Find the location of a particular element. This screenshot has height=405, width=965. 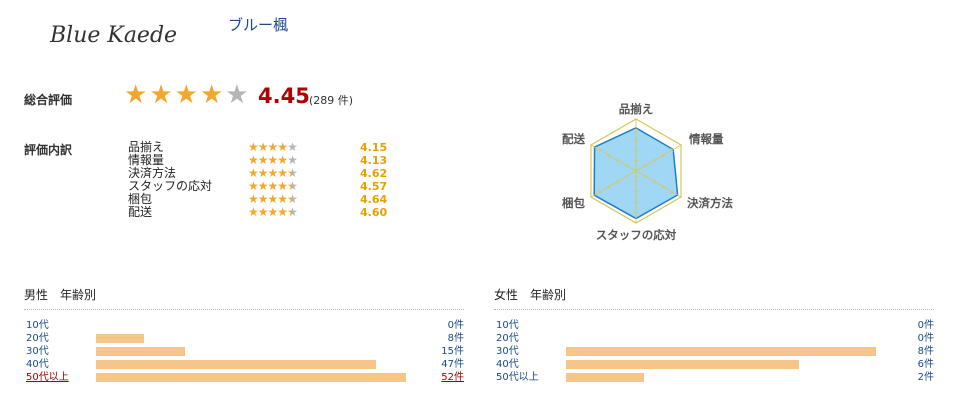

breakdown-row: 決済方法 ★★★★★ 4.62 is located at coordinates (263, 173).